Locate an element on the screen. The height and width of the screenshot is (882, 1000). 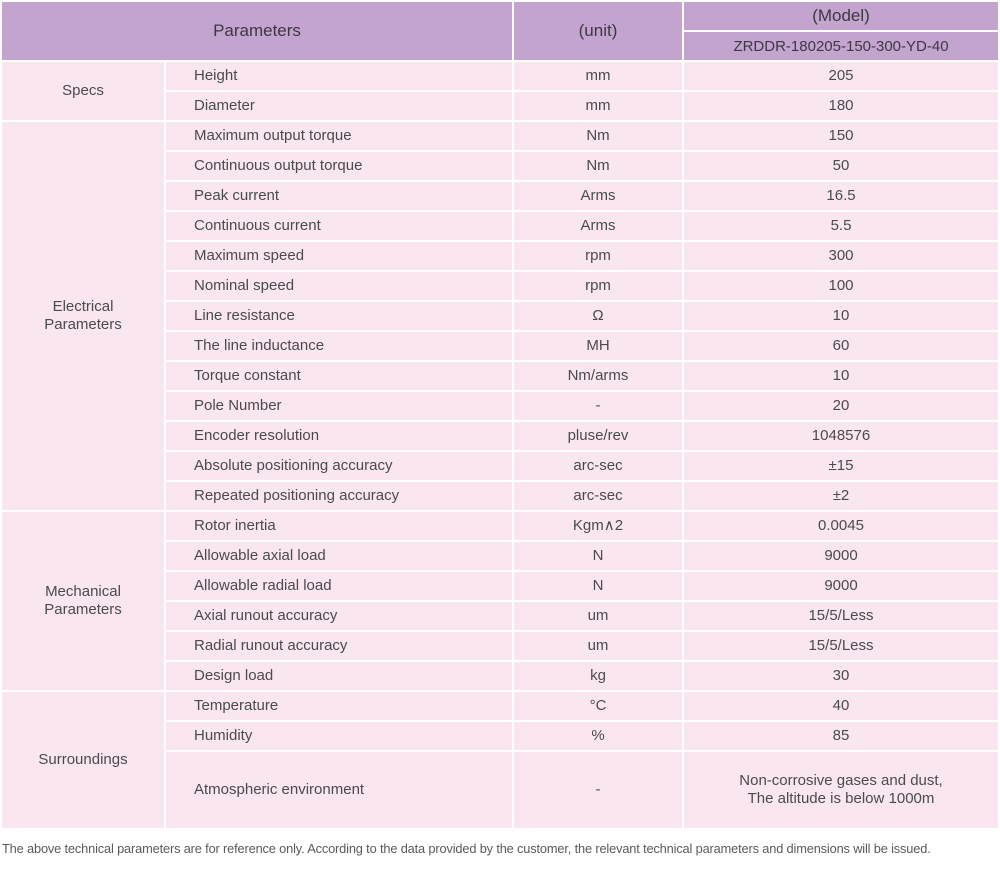
parameter-value: 85 is located at coordinates (841, 736).